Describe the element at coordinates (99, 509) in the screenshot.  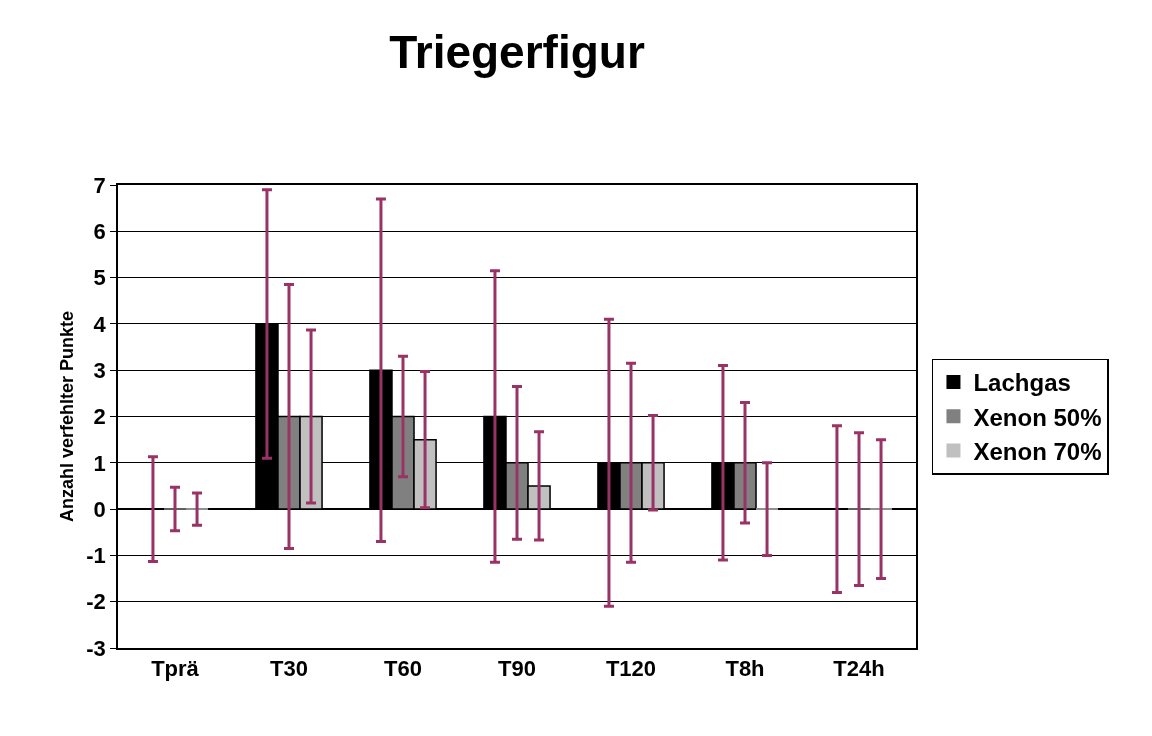
I see `y-tick-label: 0` at that location.